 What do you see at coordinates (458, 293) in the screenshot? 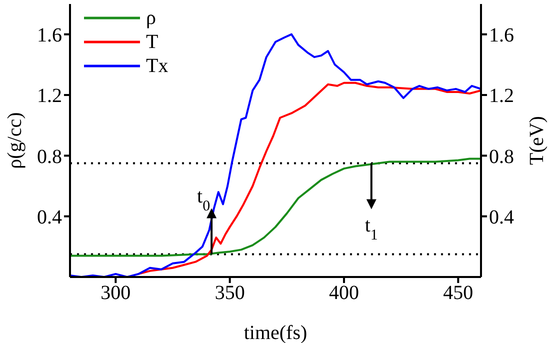
I see `x-tick-label: 450` at bounding box center [458, 293].